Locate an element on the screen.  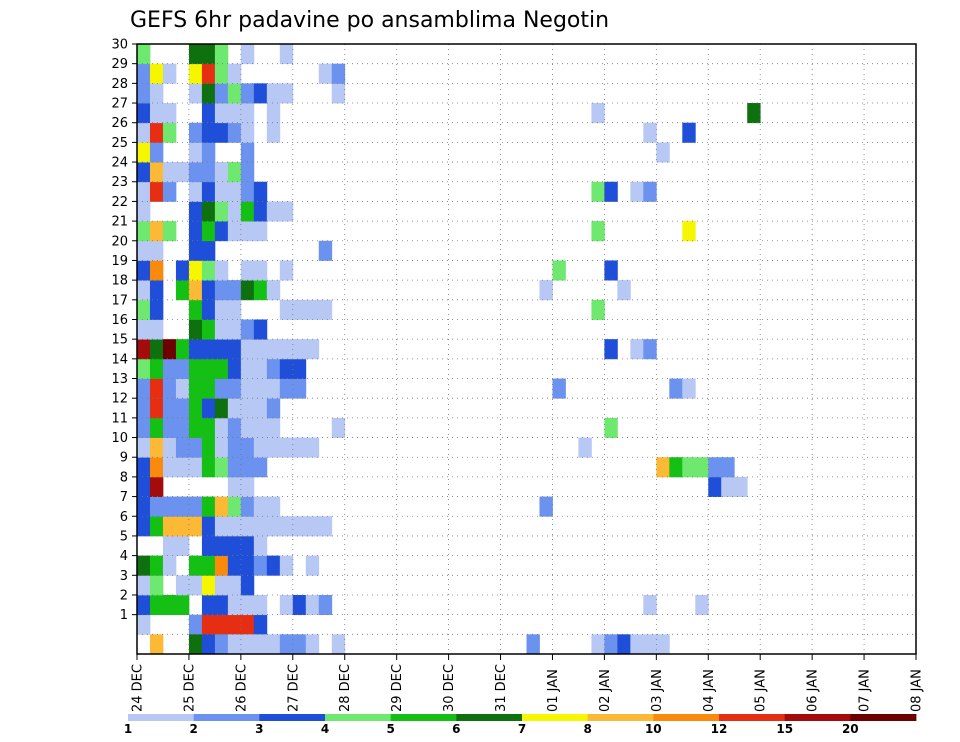
y-tick-label: 3 is located at coordinates (124, 576).